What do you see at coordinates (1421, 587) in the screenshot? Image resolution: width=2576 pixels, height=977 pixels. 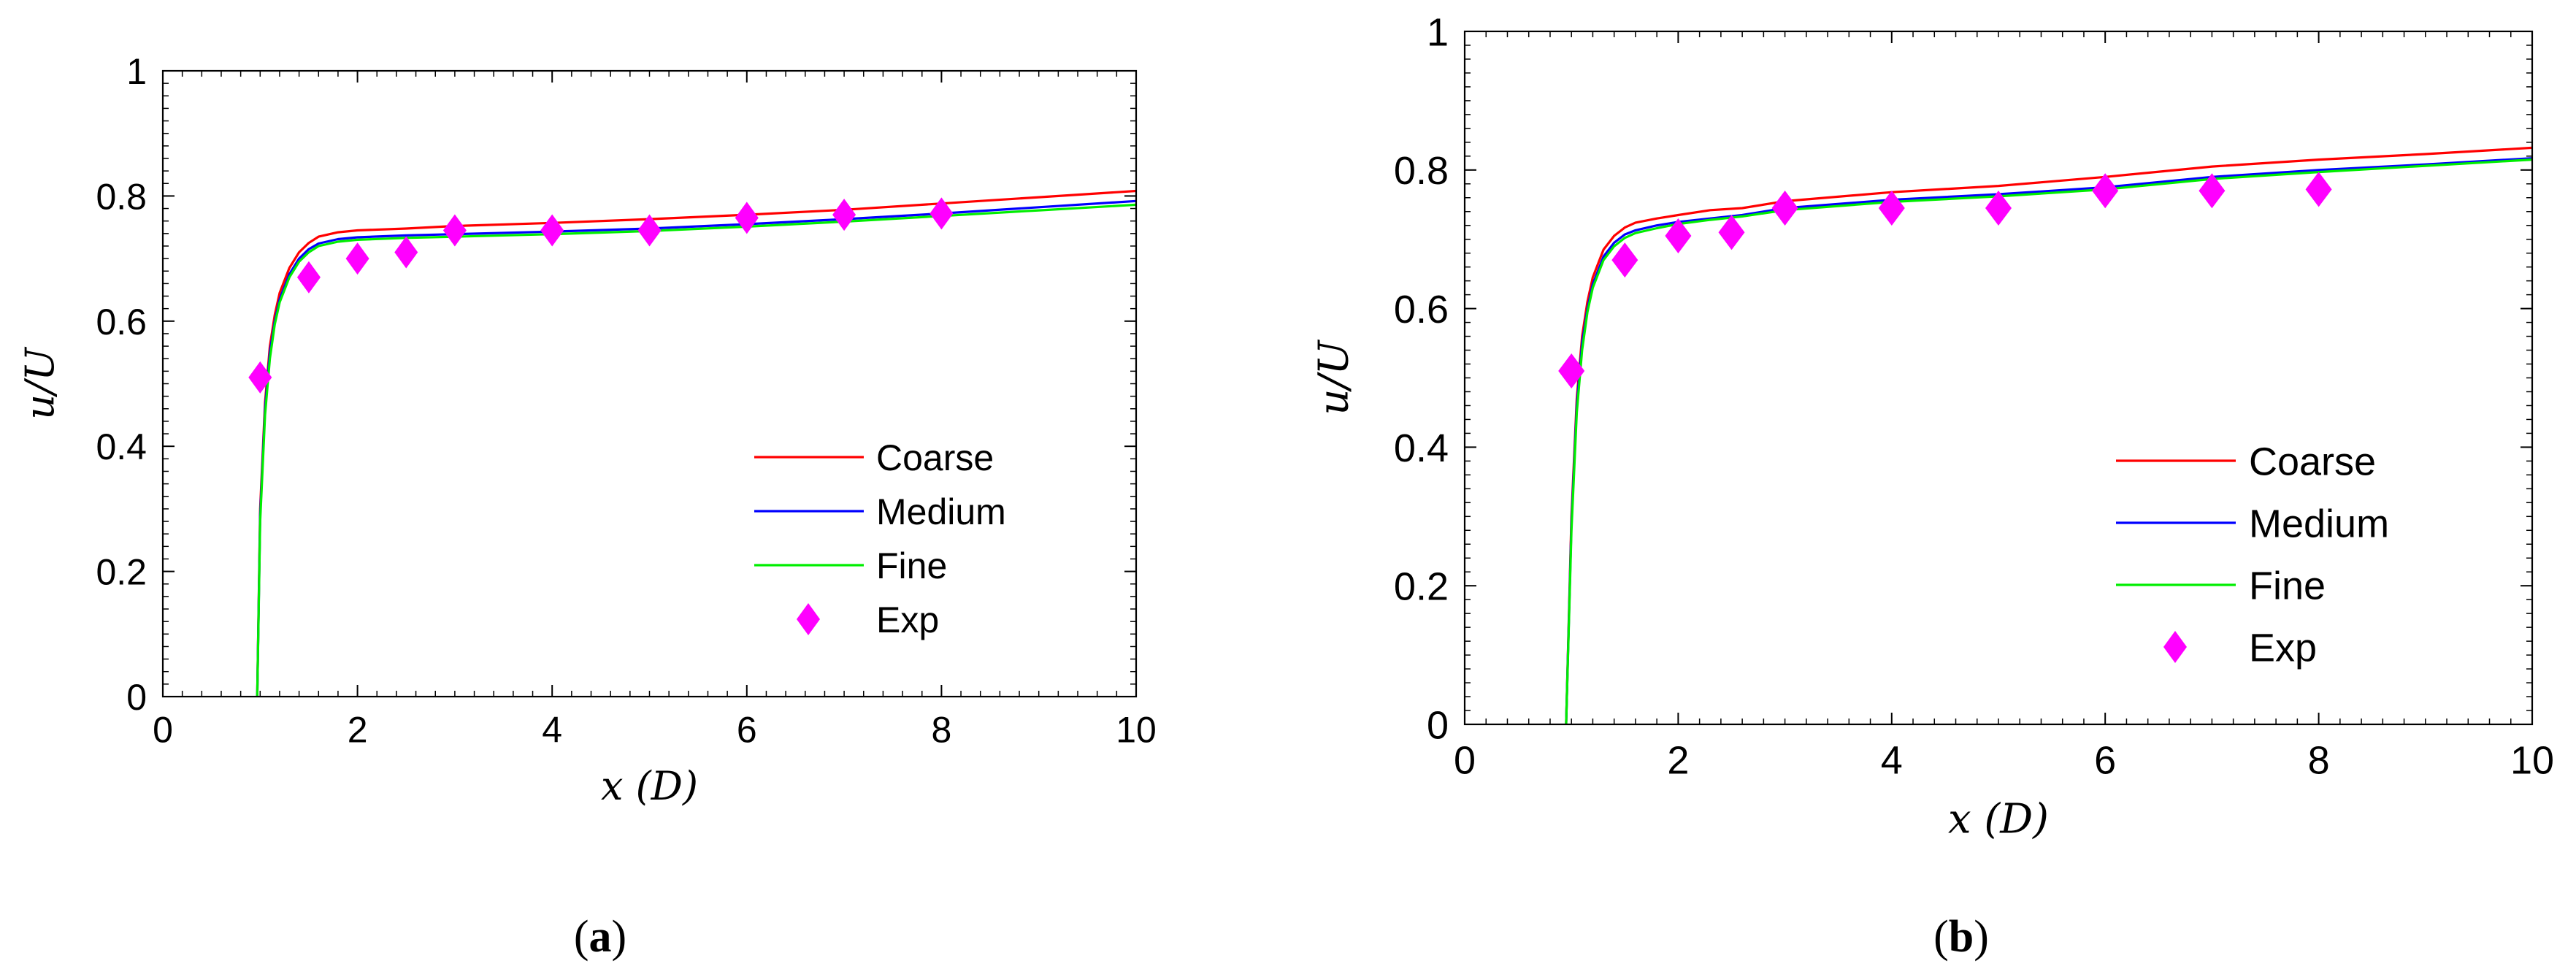 I see `panel-b-y-tick-label: 0.2` at bounding box center [1421, 587].